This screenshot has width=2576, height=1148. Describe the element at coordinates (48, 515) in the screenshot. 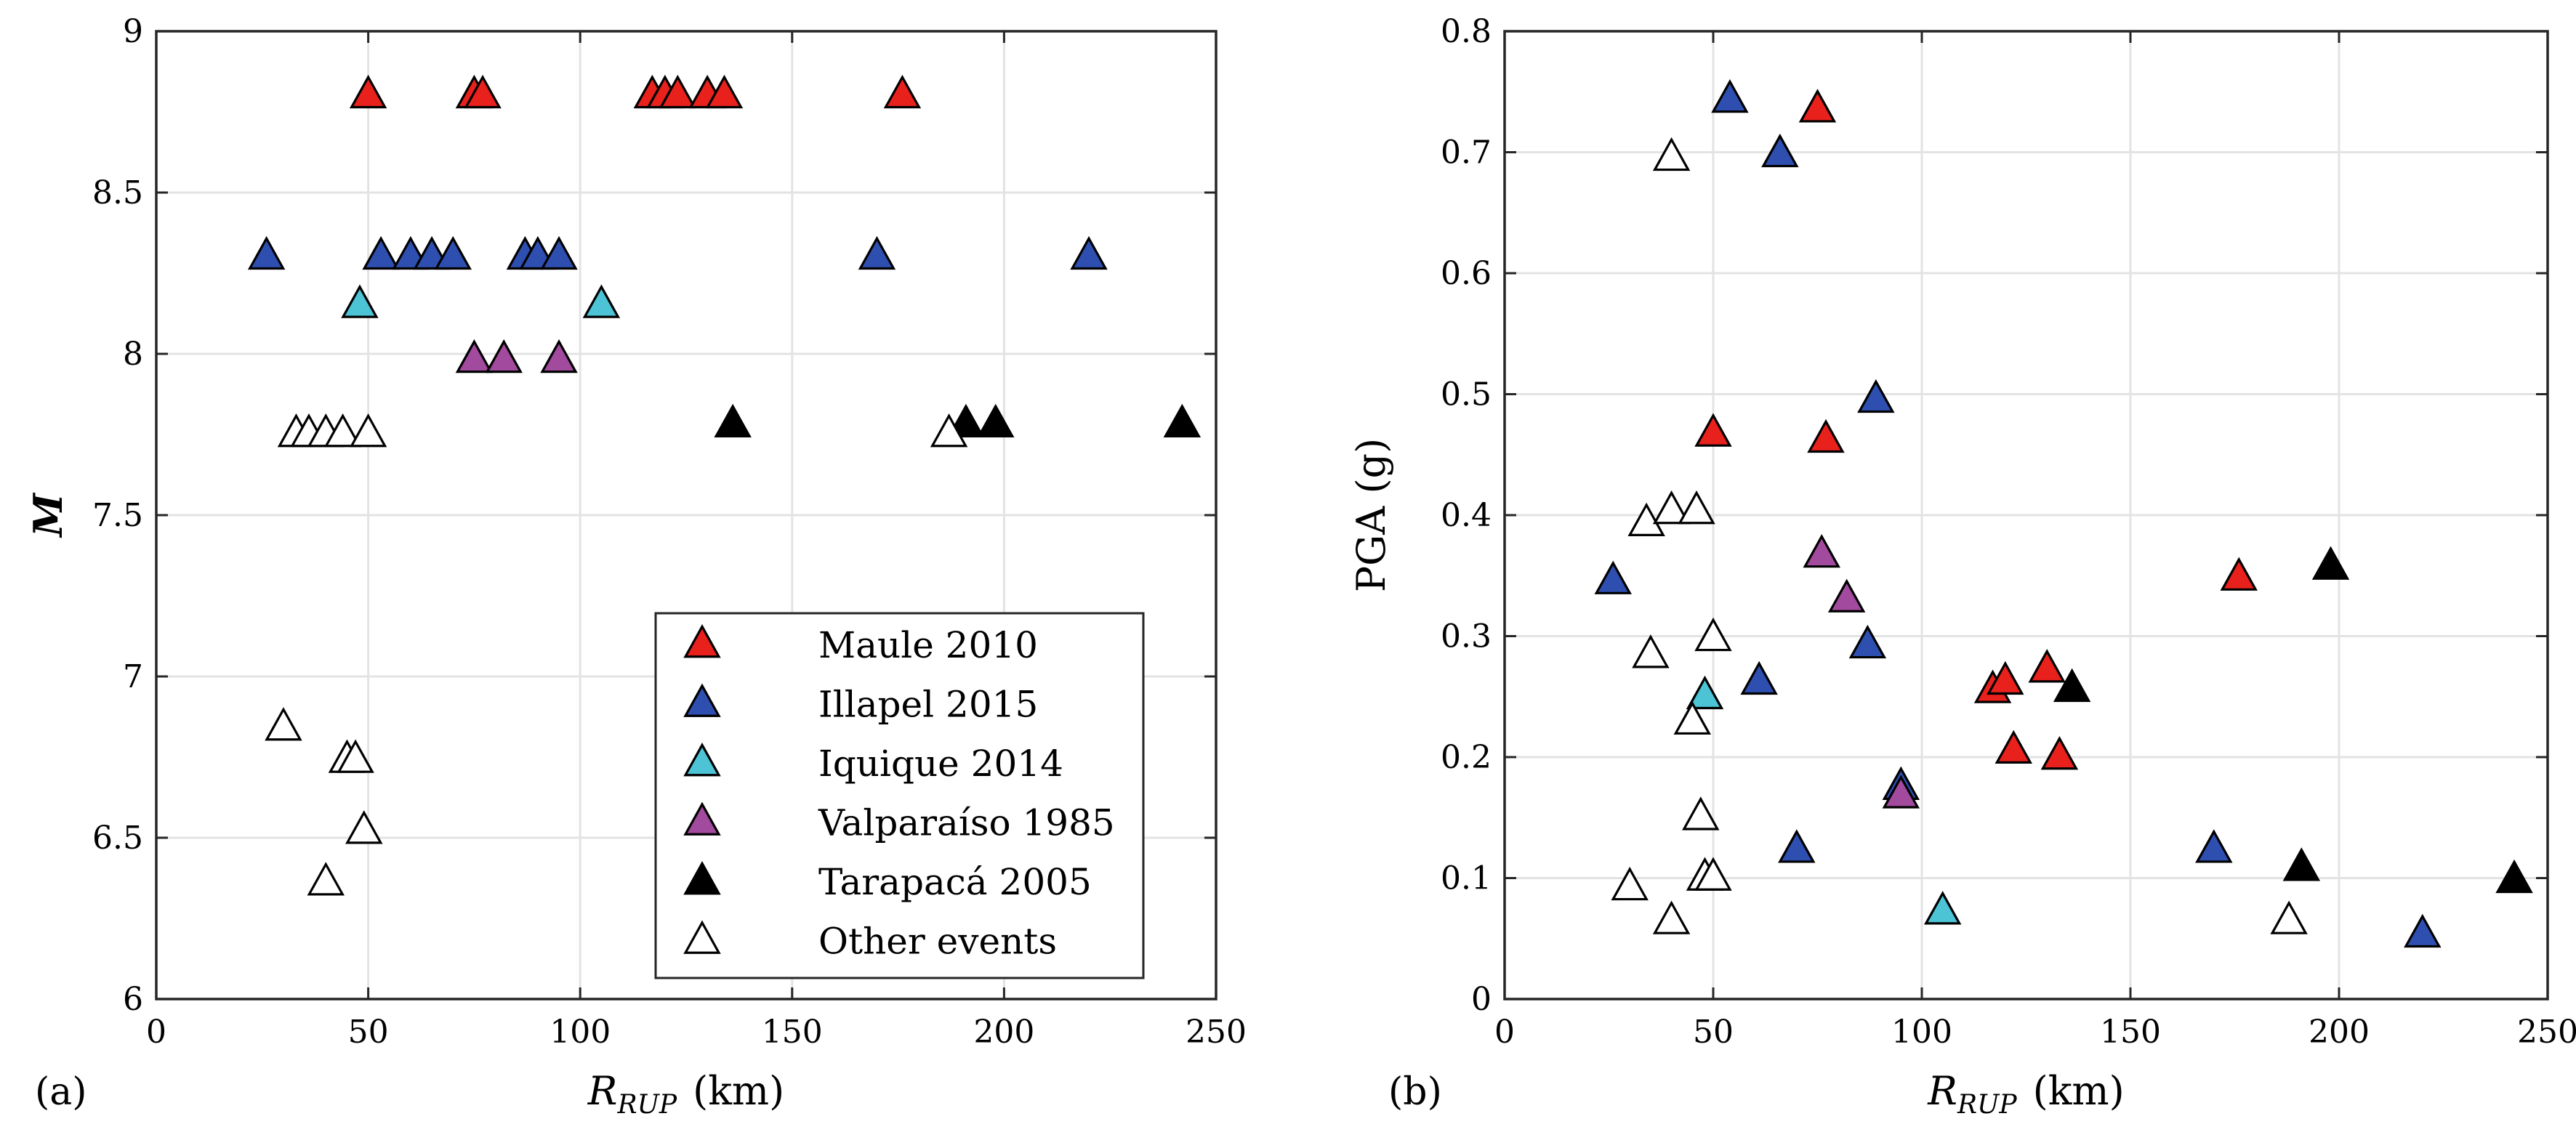

I see `y-axis-label: M` at that location.